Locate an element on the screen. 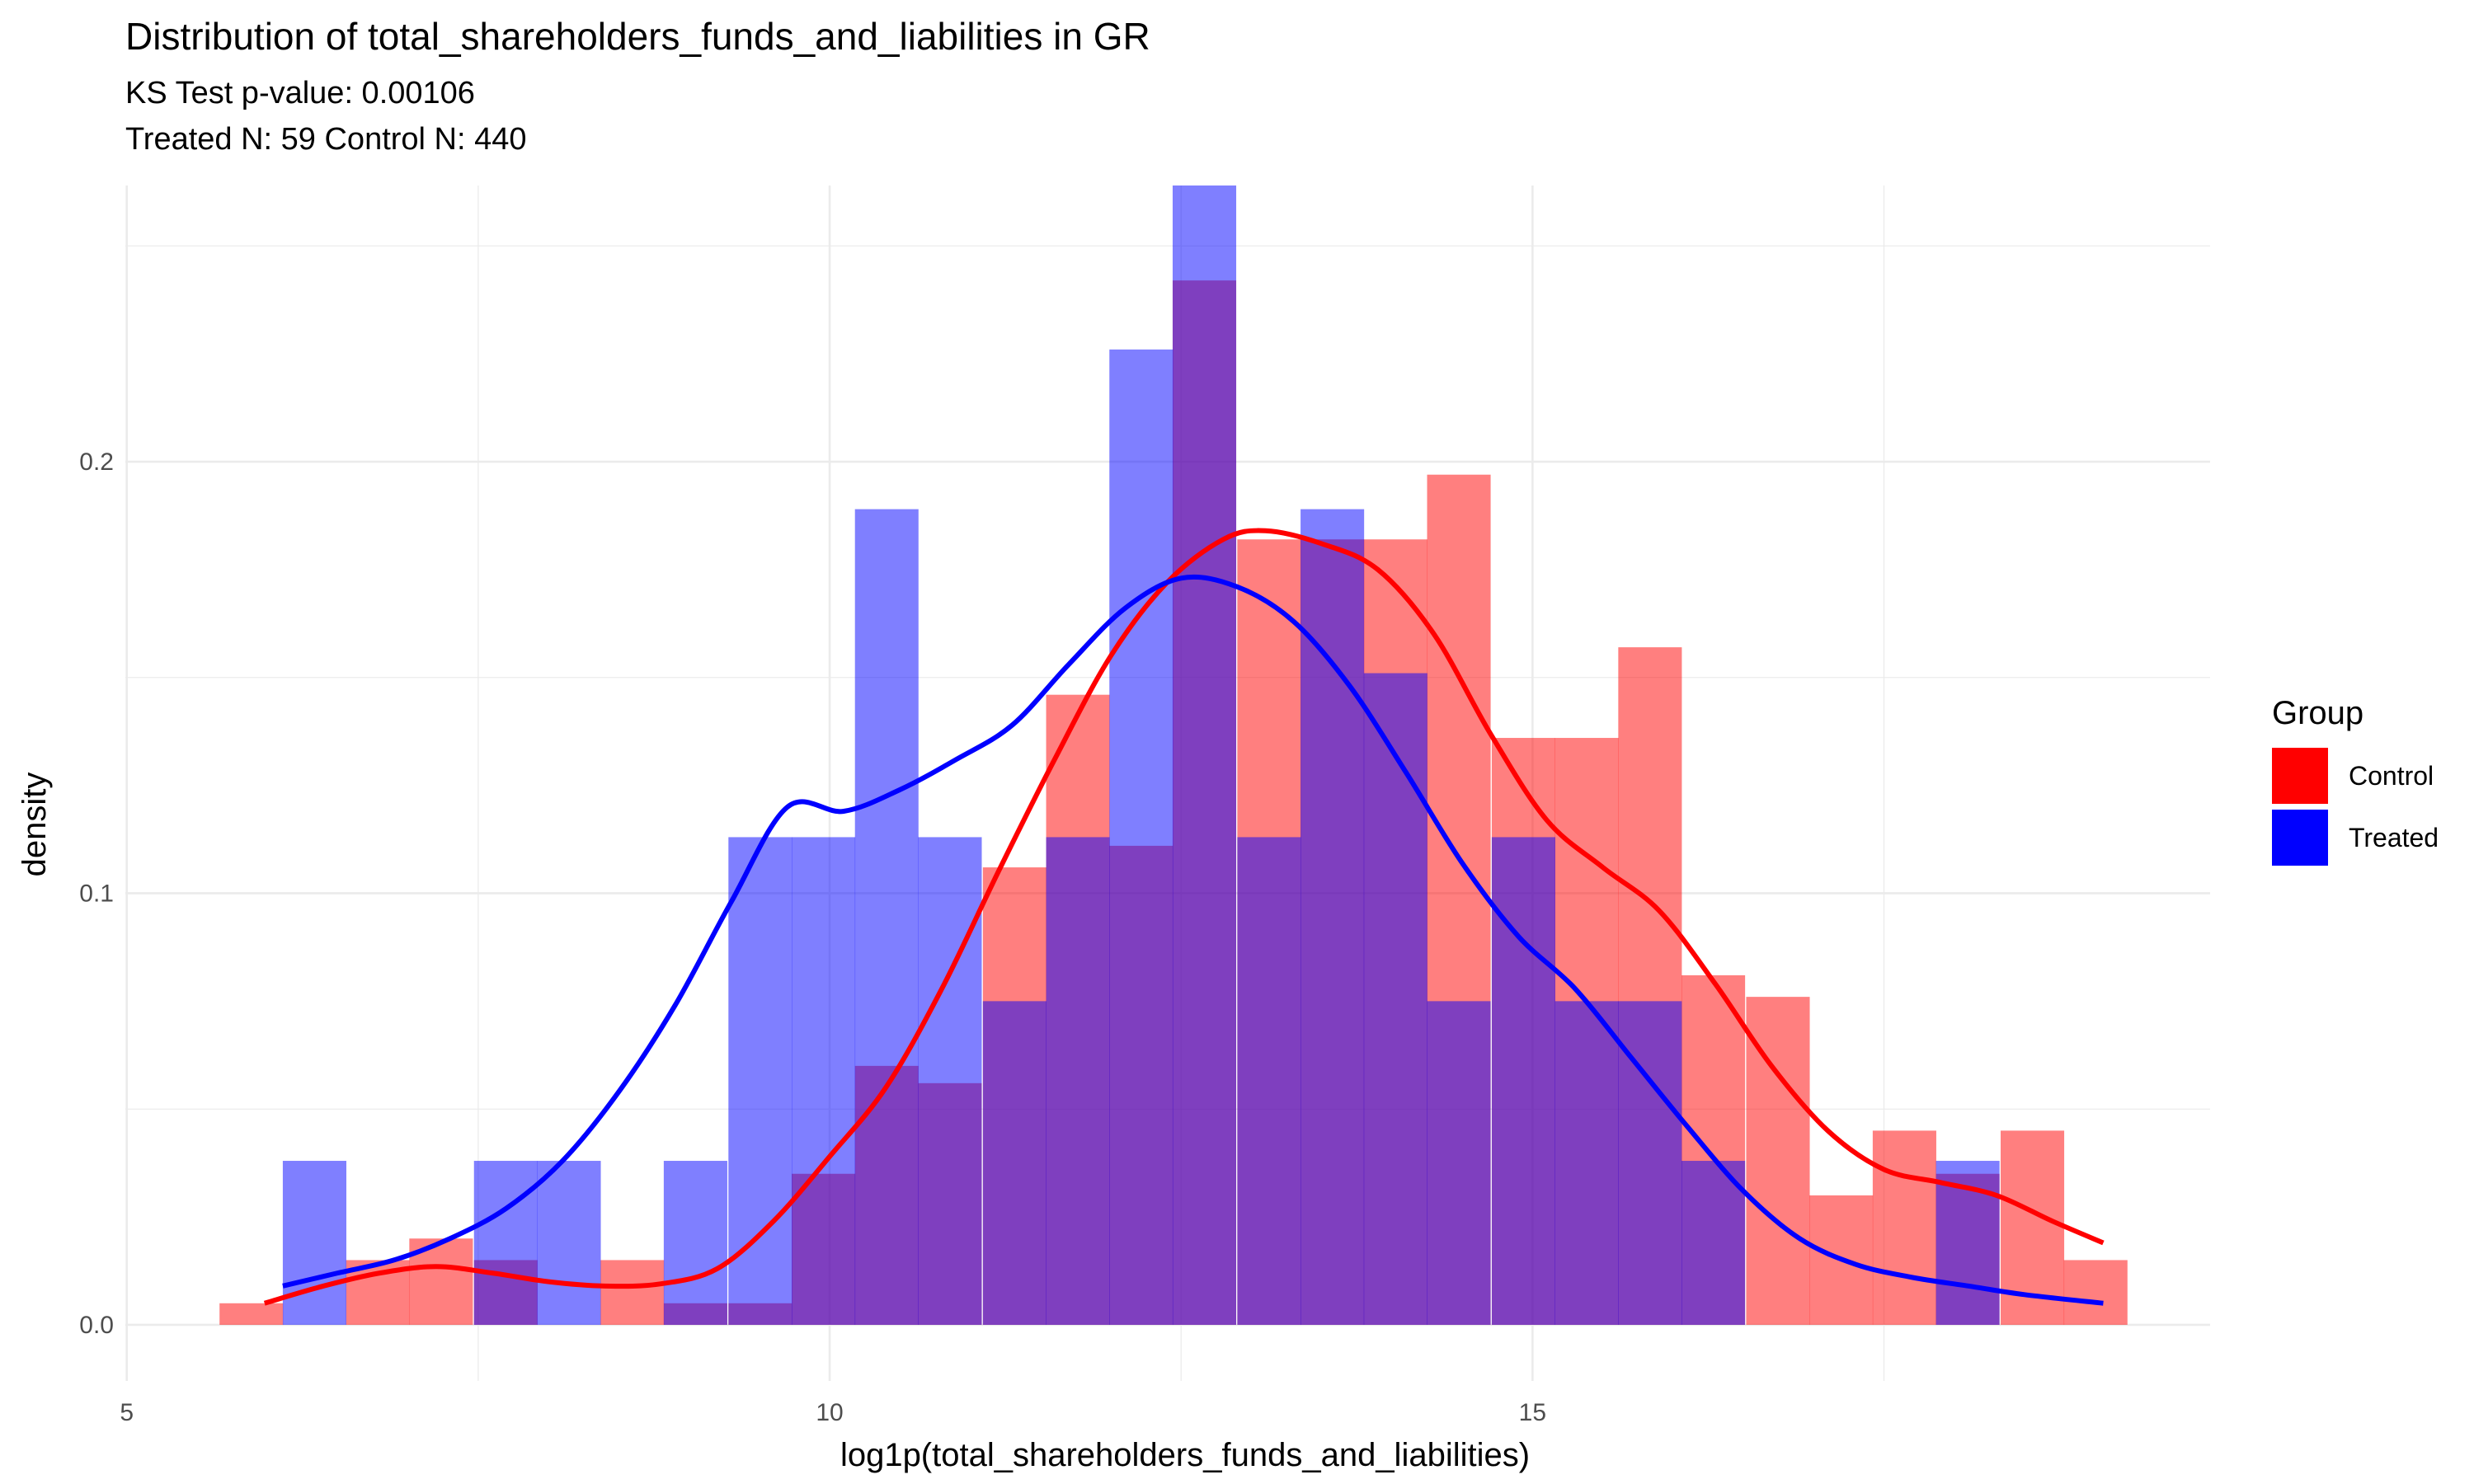  x-tick-label: 10 is located at coordinates (829, 1412).